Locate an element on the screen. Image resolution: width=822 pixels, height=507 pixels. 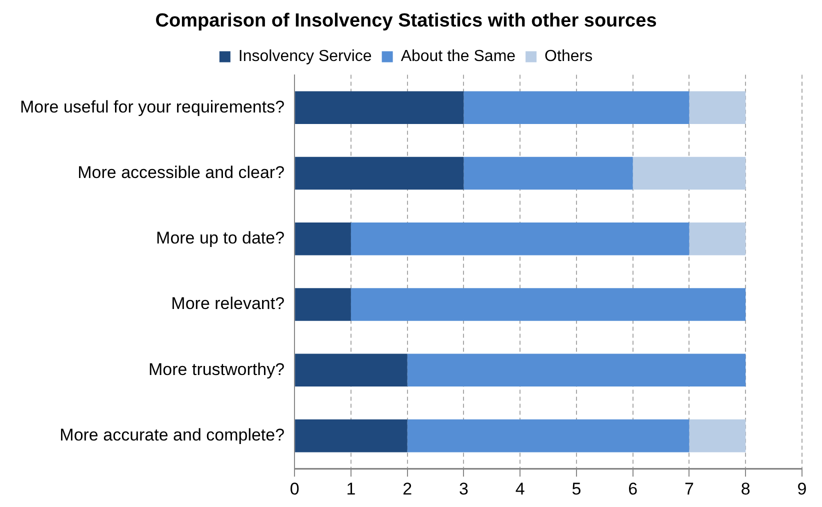
y-tick-label: More trustworthy? is located at coordinates (216, 369).